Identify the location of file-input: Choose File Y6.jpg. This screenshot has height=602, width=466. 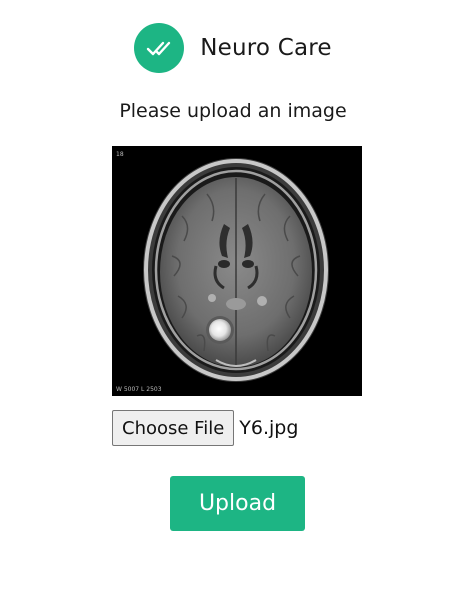
(205, 428).